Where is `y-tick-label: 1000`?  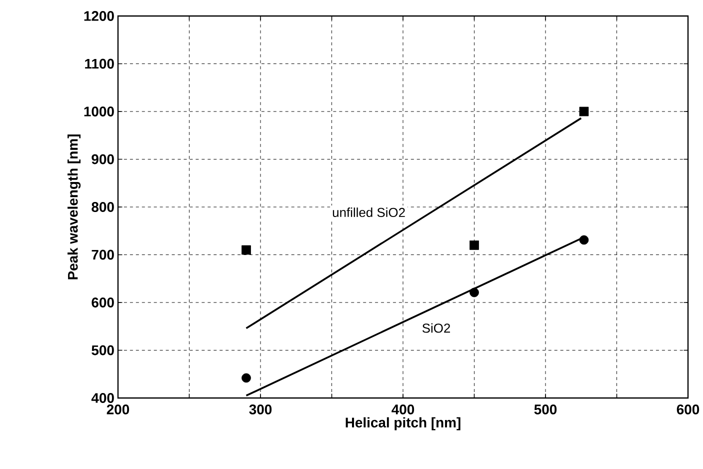 y-tick-label: 1000 is located at coordinates (99, 111).